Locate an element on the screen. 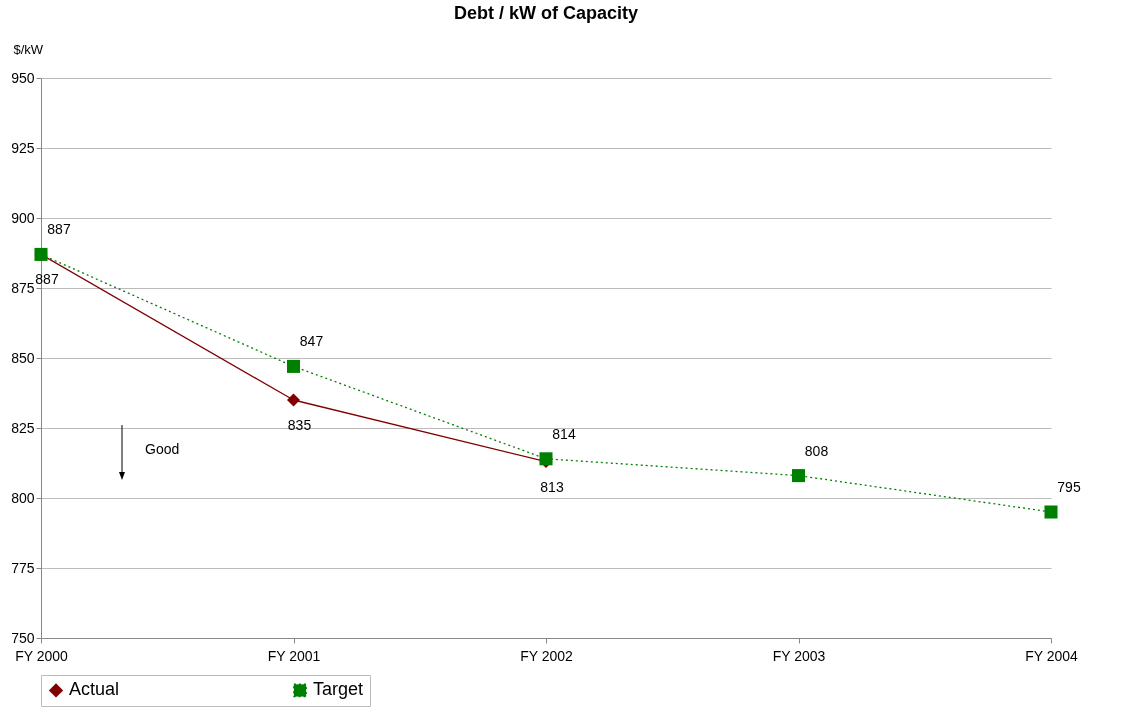 The width and height of the screenshot is (1127, 718). legend-label: Target is located at coordinates (338, 689).